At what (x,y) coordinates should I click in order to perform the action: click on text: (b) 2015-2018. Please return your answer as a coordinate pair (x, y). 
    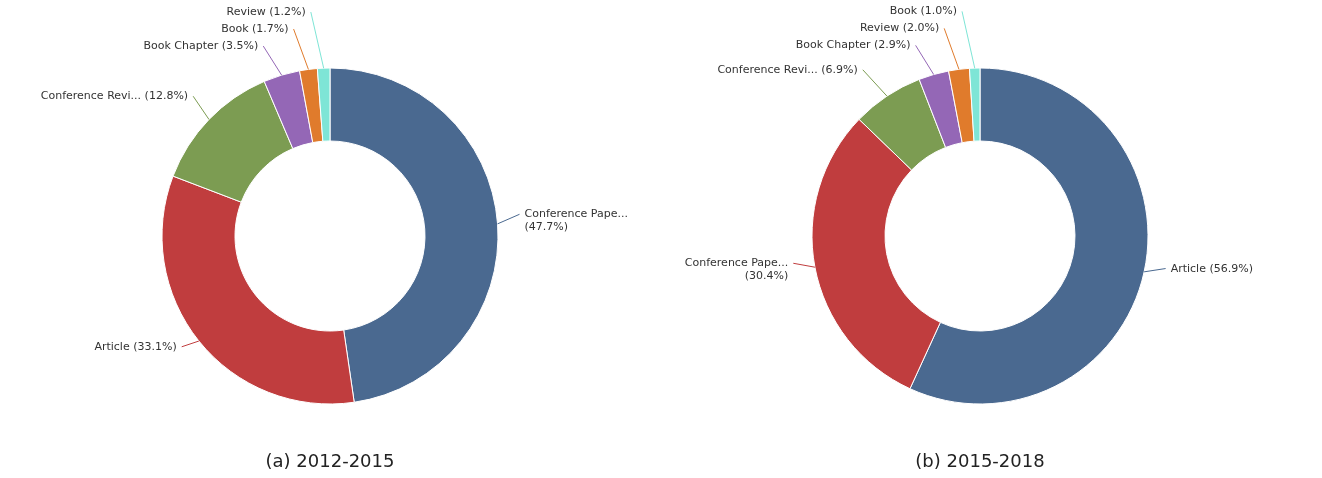
    Looking at the image, I should click on (980, 460).